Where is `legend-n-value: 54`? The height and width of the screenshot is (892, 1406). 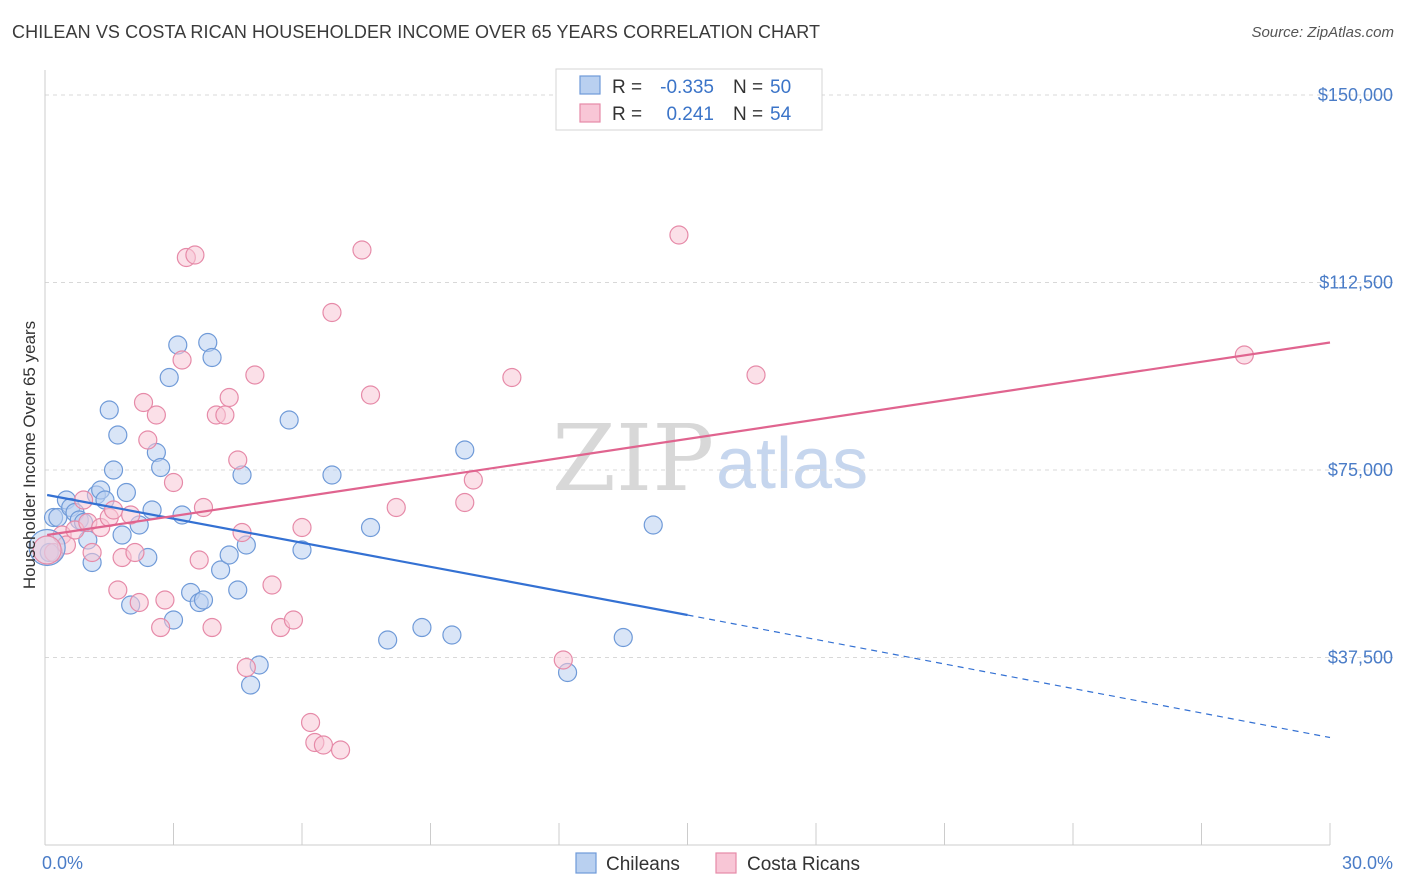
legend-n-value: 54 is located at coordinates (781, 114).